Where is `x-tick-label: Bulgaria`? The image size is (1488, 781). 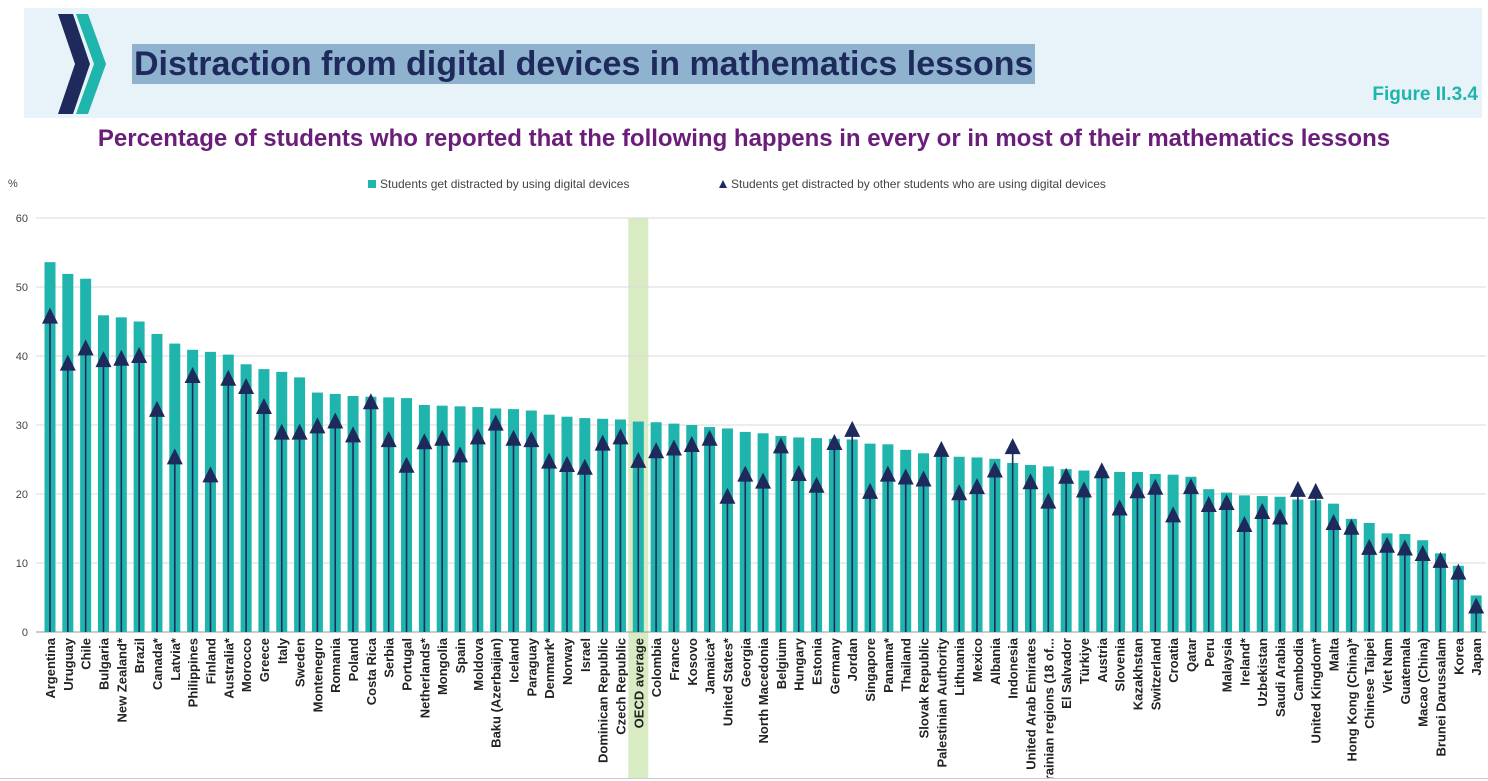 x-tick-label: Bulgaria is located at coordinates (103, 663).